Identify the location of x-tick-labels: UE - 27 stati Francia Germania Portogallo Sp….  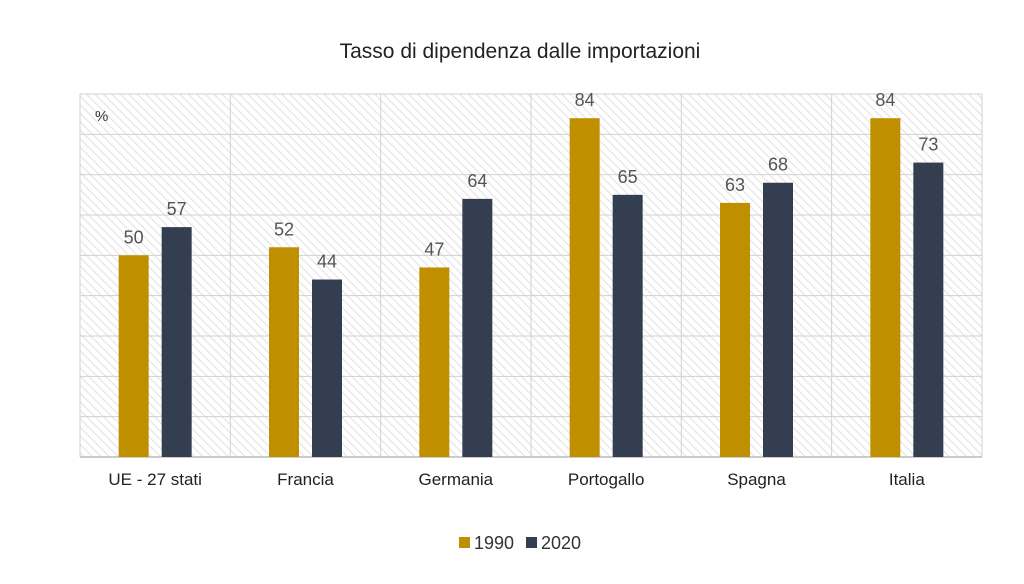
(516, 479).